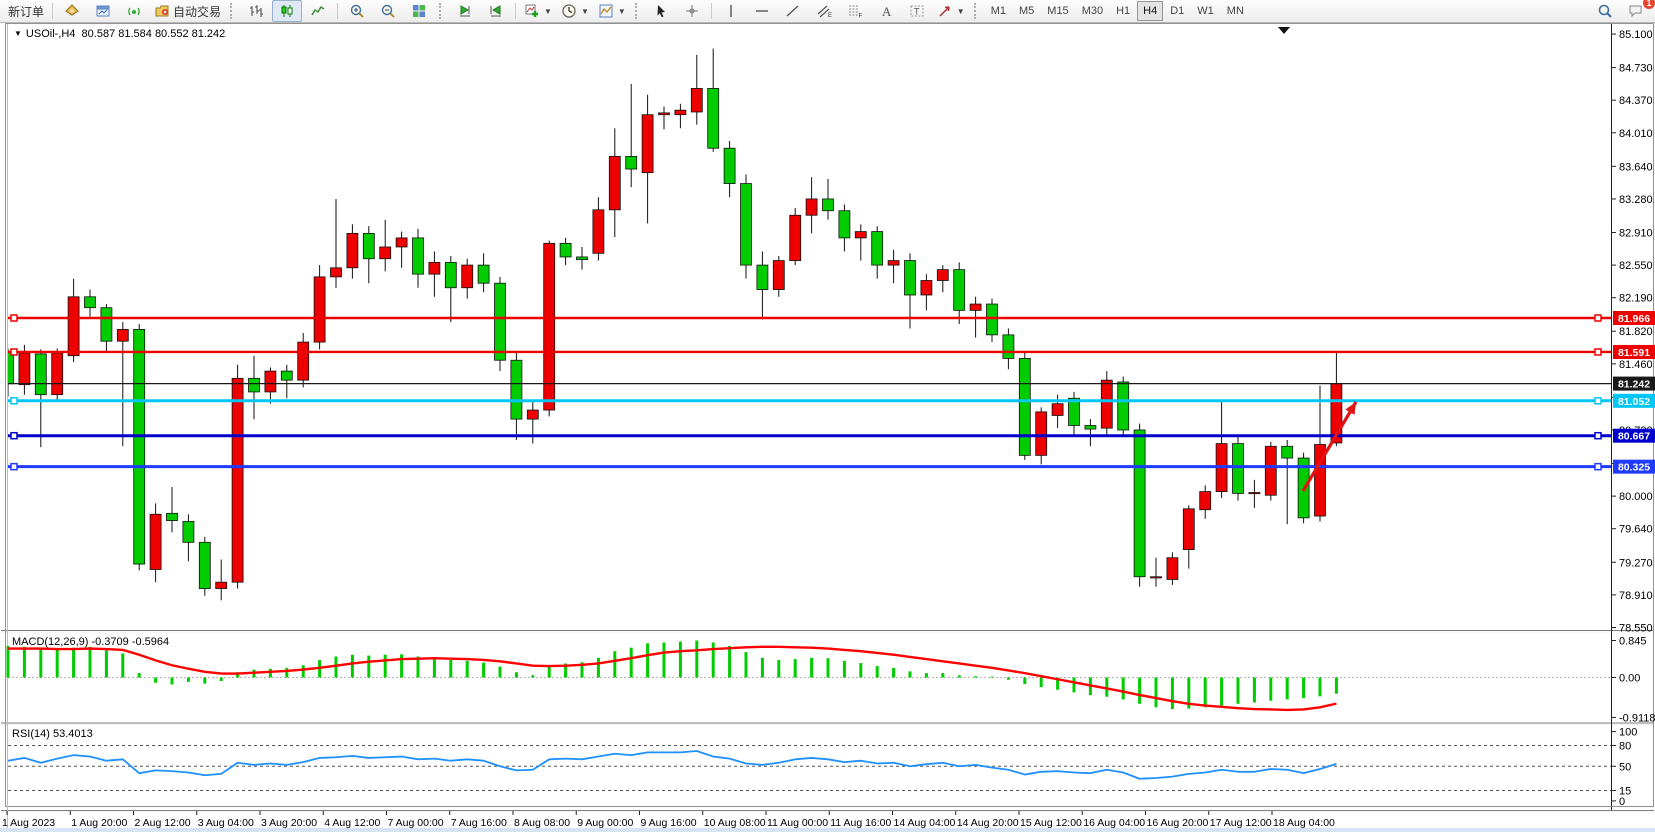  What do you see at coordinates (672, 765) in the screenshot?
I see `rsi-line` at bounding box center [672, 765].